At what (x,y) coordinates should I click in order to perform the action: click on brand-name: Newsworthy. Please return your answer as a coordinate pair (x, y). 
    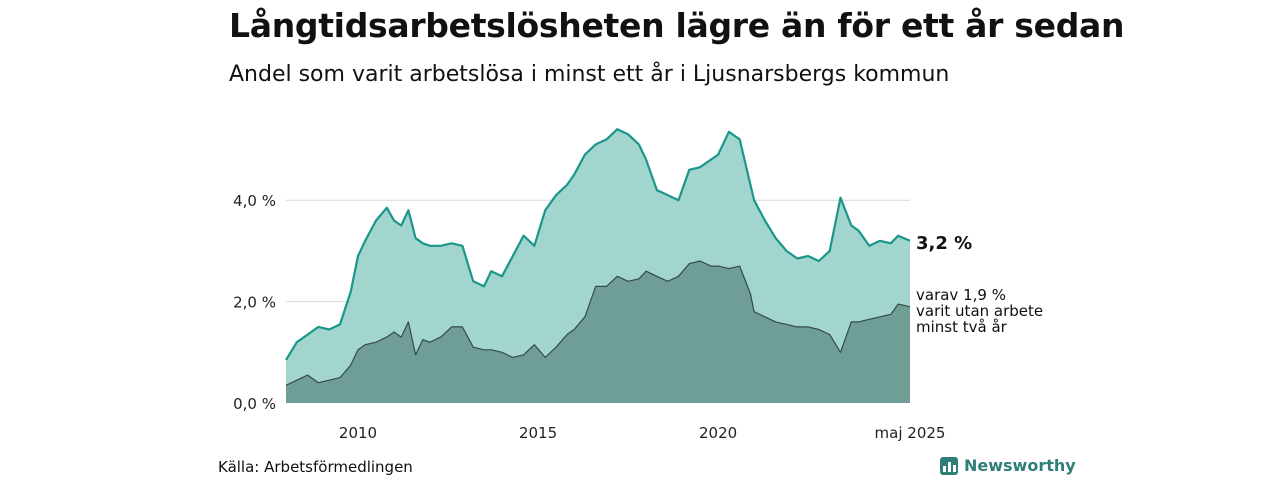
    Looking at the image, I should click on (1020, 465).